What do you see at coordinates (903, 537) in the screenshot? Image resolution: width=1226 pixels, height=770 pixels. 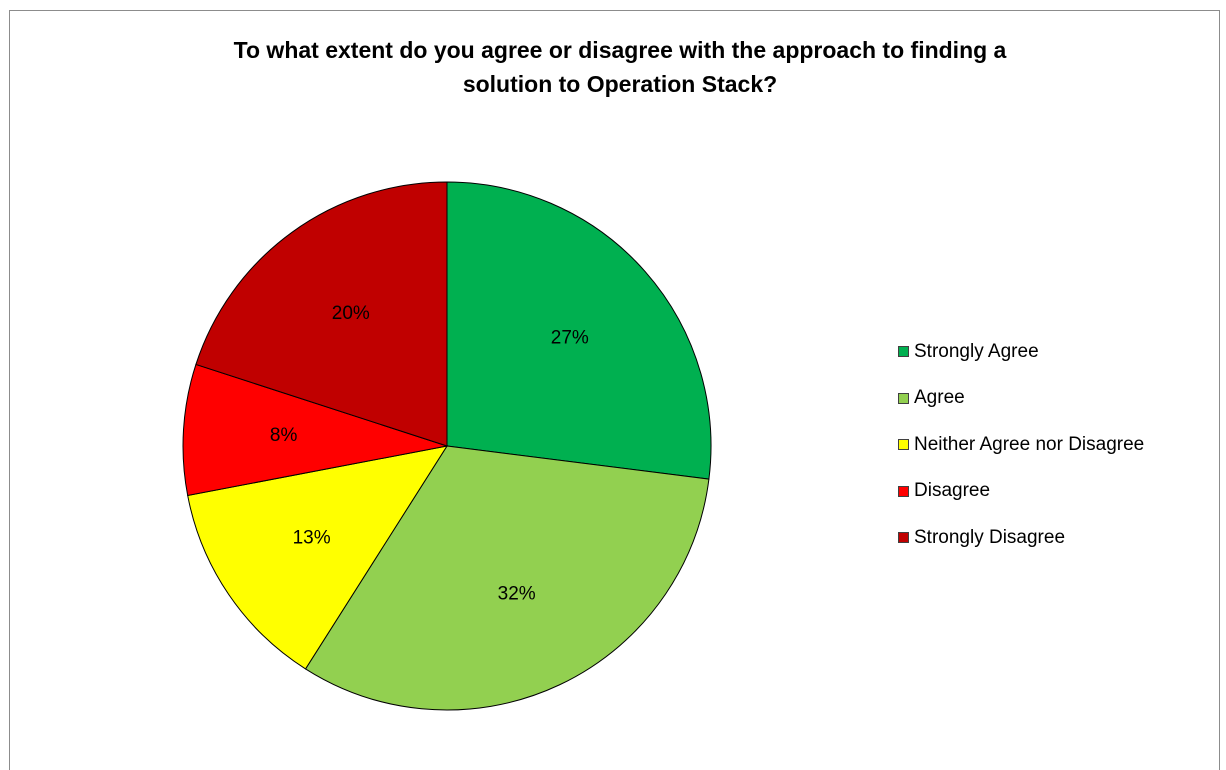 I see `legend-swatch-strongly-disagree` at bounding box center [903, 537].